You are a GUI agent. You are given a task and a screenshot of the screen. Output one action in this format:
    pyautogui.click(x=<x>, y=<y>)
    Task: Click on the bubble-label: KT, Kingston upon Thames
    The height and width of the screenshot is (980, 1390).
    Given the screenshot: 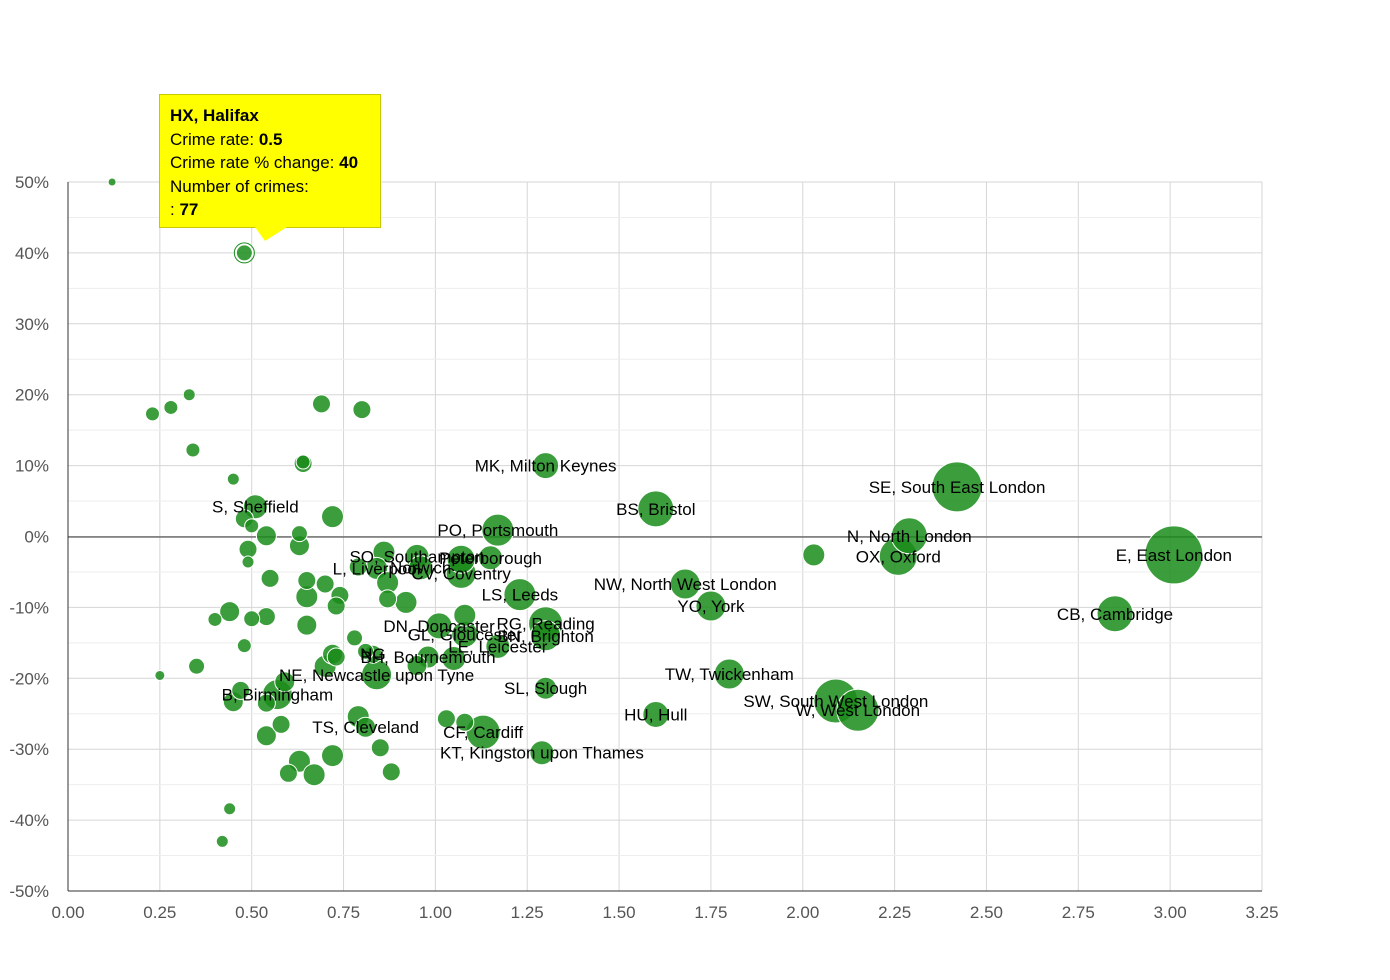 What is the action you would take?
    pyautogui.click(x=542, y=753)
    